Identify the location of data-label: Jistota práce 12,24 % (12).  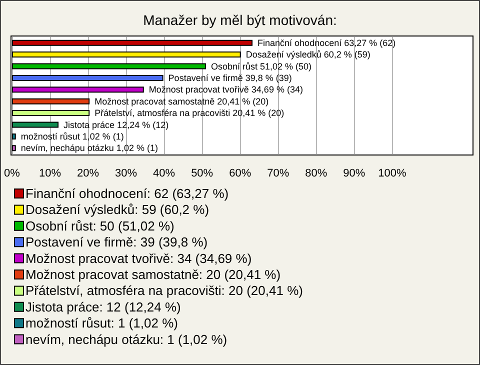
(116, 125).